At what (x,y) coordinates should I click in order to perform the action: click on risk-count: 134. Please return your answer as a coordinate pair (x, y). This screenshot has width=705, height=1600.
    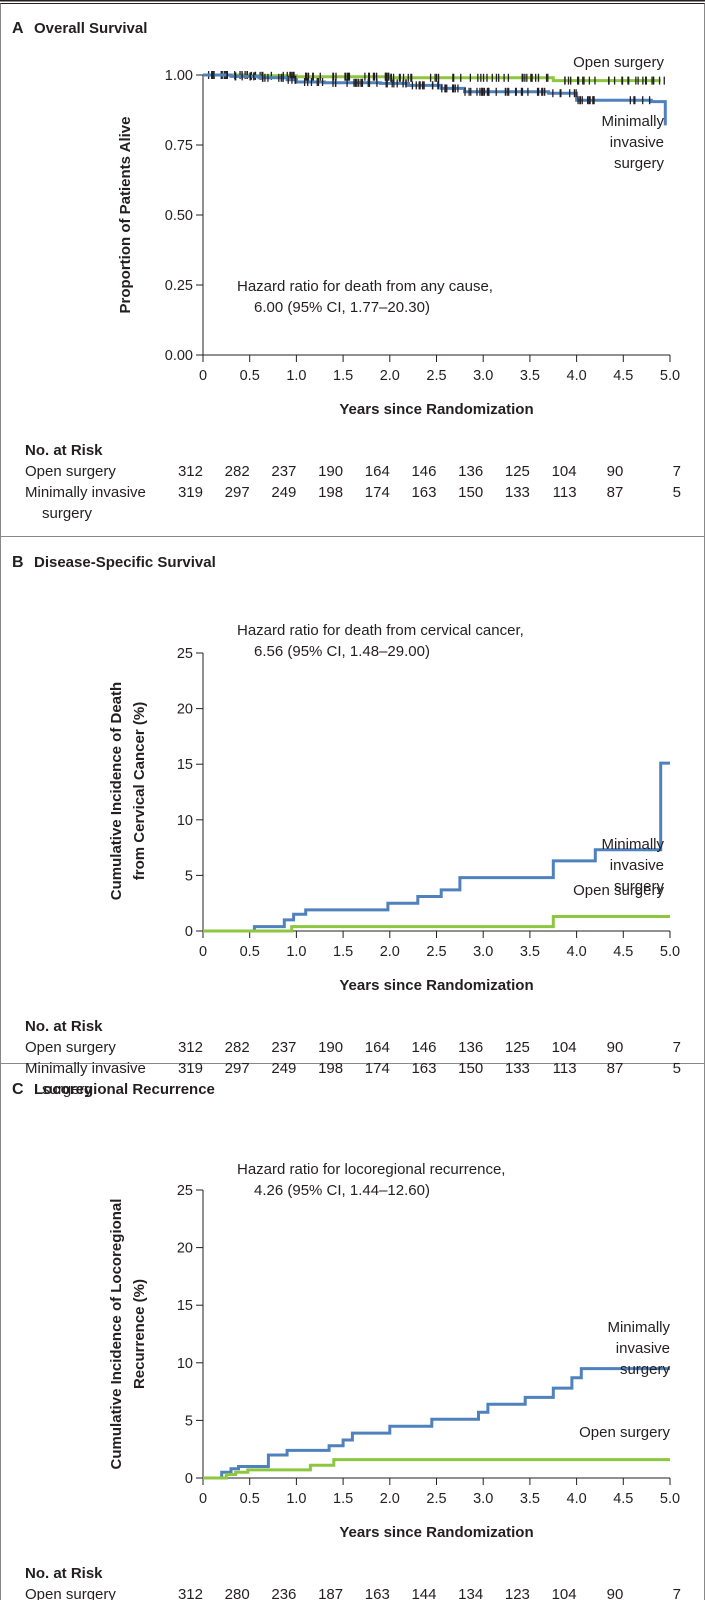
    Looking at the image, I should click on (470, 1593).